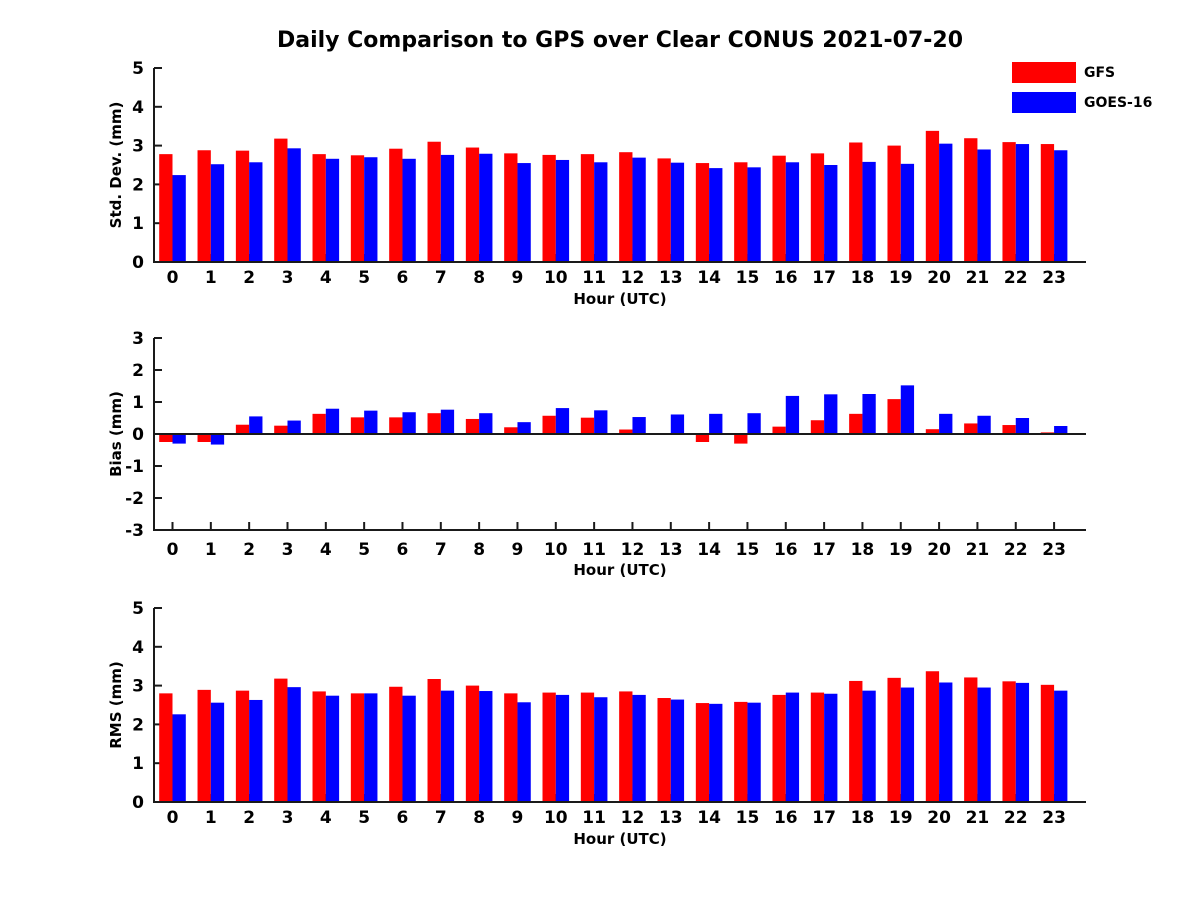 The image size is (1200, 900). Describe the element at coordinates (288, 818) in the screenshot. I see `x-tick-label: 3` at that location.